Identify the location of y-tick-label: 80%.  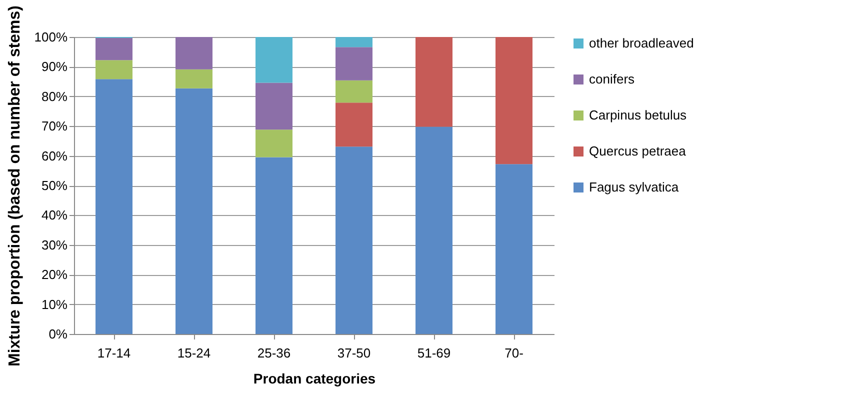
(54, 96).